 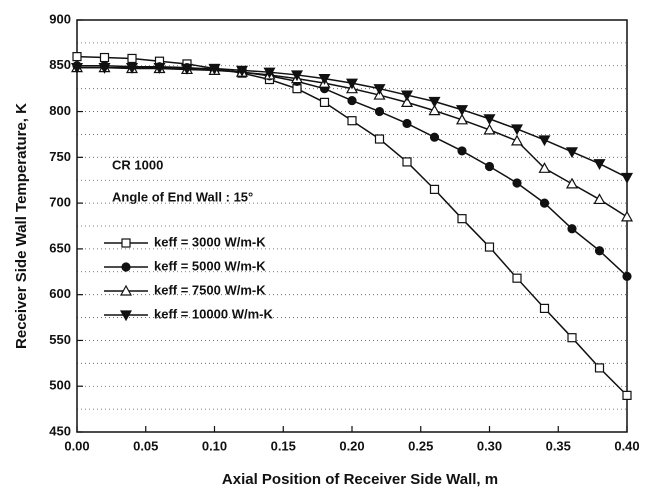 What do you see at coordinates (420, 445) in the screenshot?
I see `x-tick-label: 0.25` at bounding box center [420, 445].